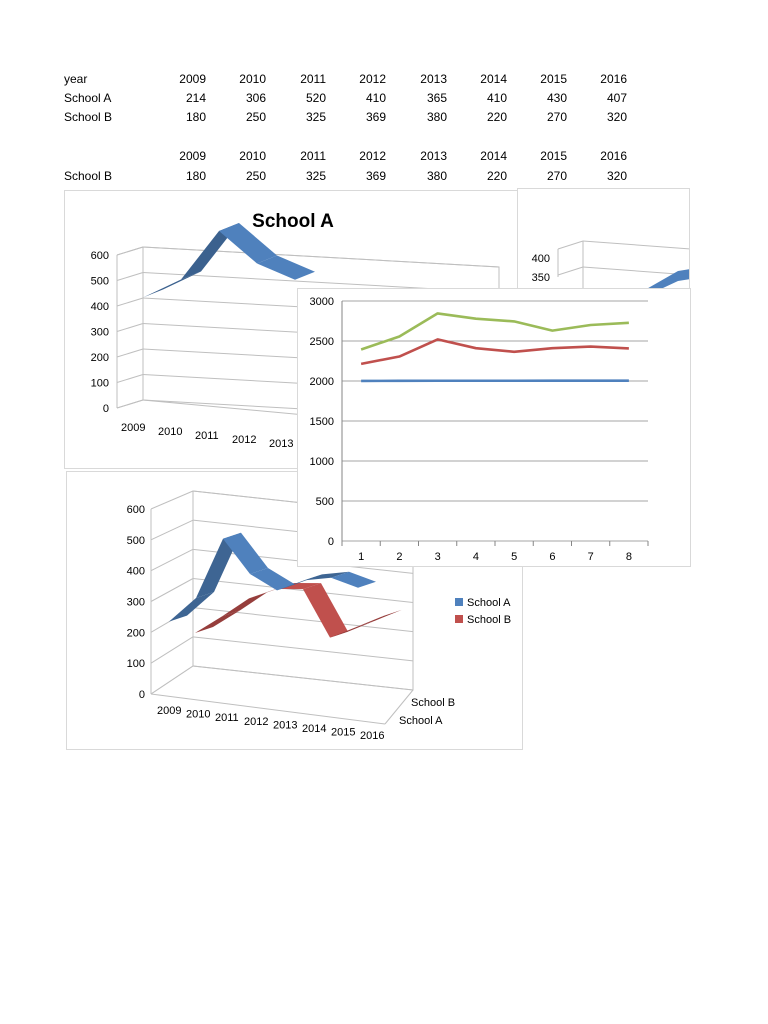 This screenshot has width=768, height=1024. Describe the element at coordinates (88, 176) in the screenshot. I see `table-row-label: School B` at that location.